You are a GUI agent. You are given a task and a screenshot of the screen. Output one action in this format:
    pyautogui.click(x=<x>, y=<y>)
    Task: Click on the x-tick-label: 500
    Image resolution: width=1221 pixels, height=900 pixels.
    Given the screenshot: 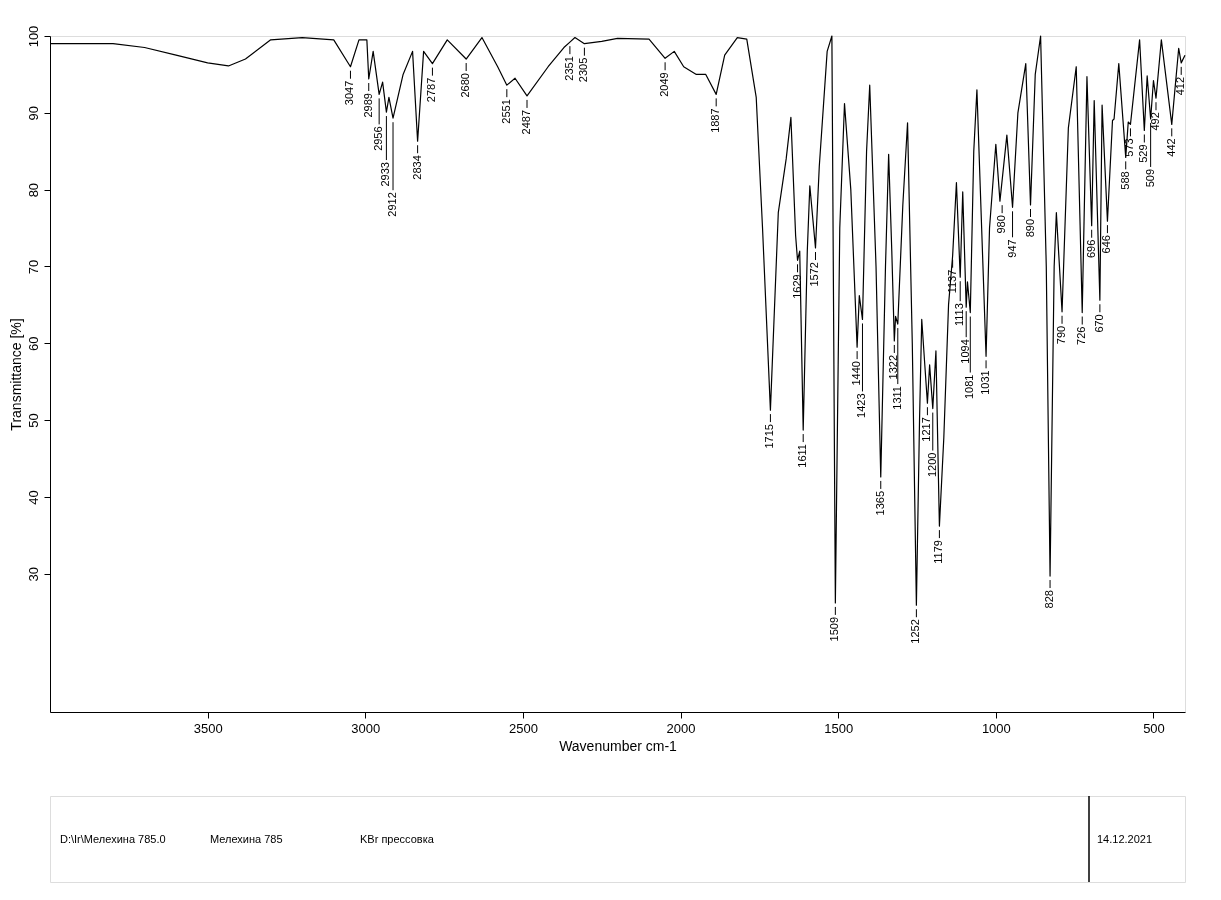 What is the action you would take?
    pyautogui.click(x=1154, y=728)
    